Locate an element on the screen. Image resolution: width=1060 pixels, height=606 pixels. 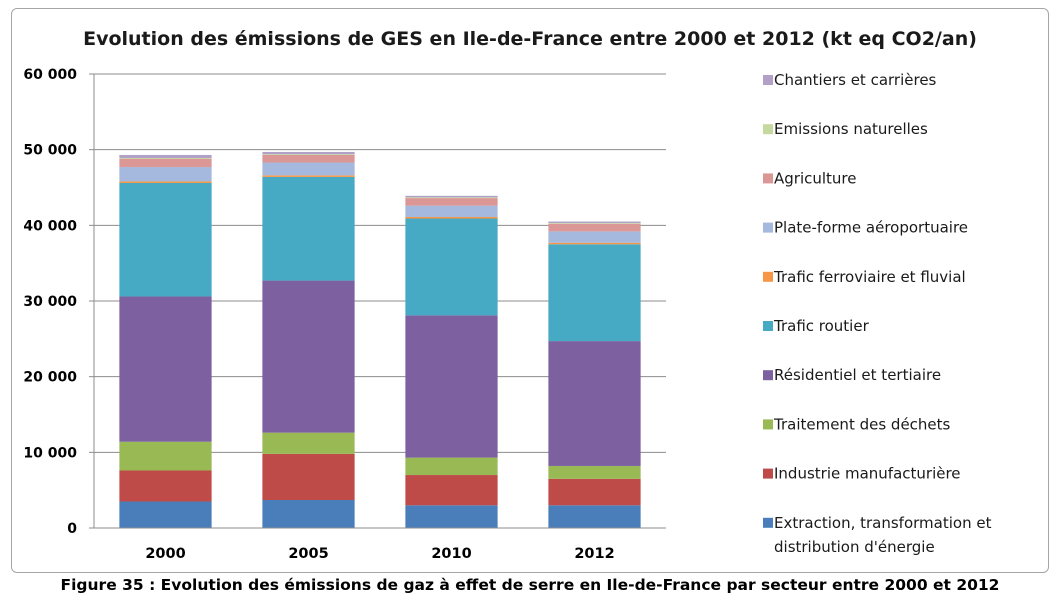
x-tick-label: 2005 is located at coordinates (308, 554).